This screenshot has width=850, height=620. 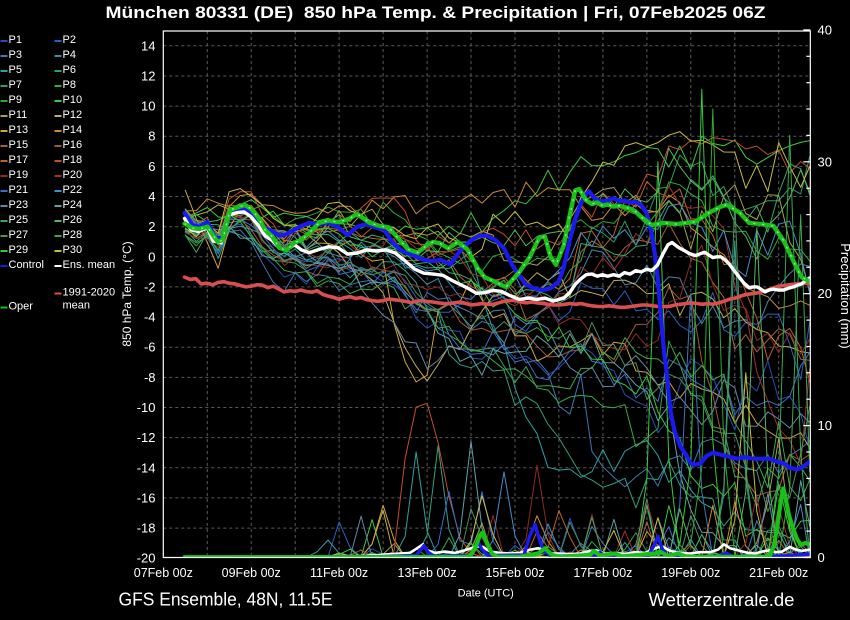 What do you see at coordinates (69, 70) in the screenshot?
I see `svg-text: P6` at bounding box center [69, 70].